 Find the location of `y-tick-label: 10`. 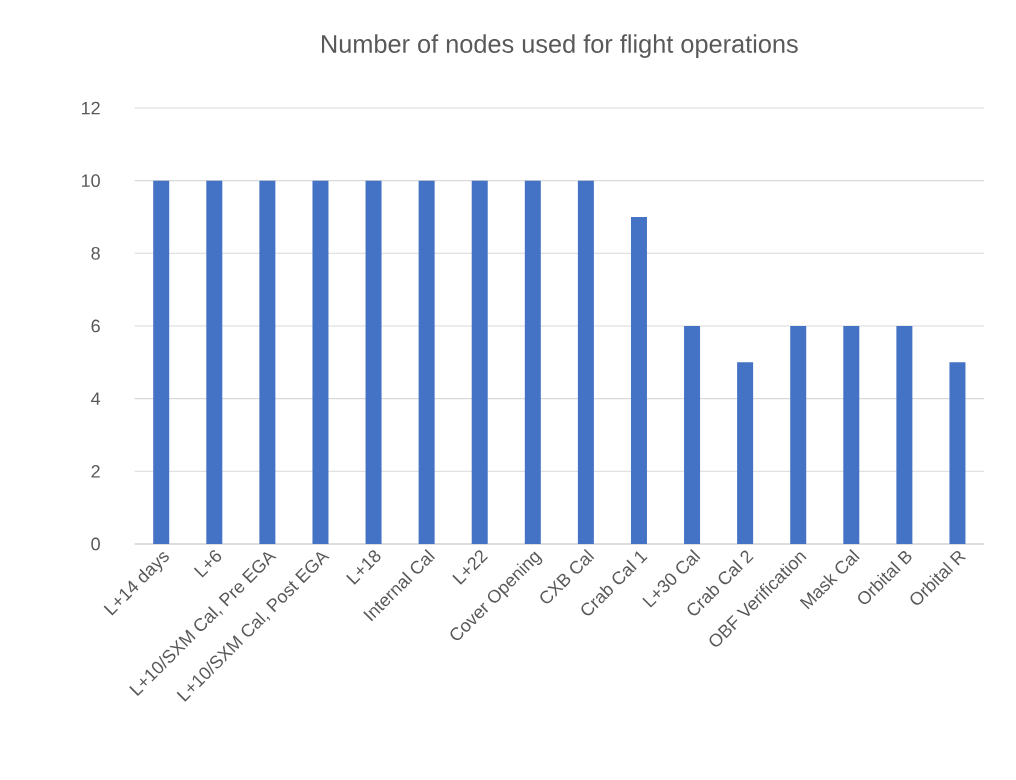

y-tick-label: 10 is located at coordinates (90, 181).